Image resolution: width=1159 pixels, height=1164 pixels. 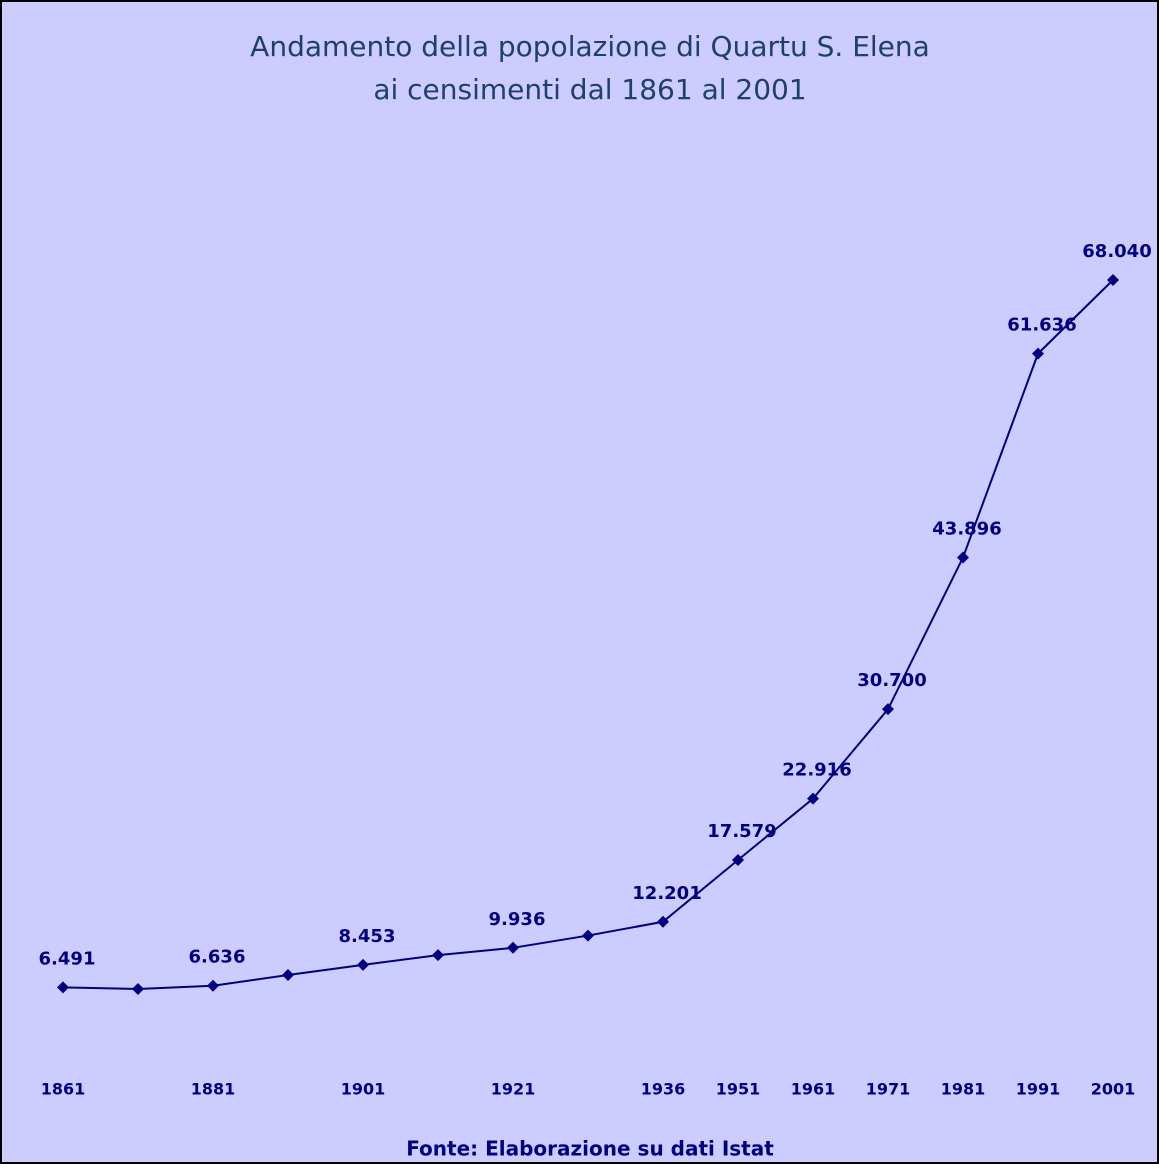 What do you see at coordinates (363, 1089) in the screenshot?
I see `x-tick-label: 1901` at bounding box center [363, 1089].